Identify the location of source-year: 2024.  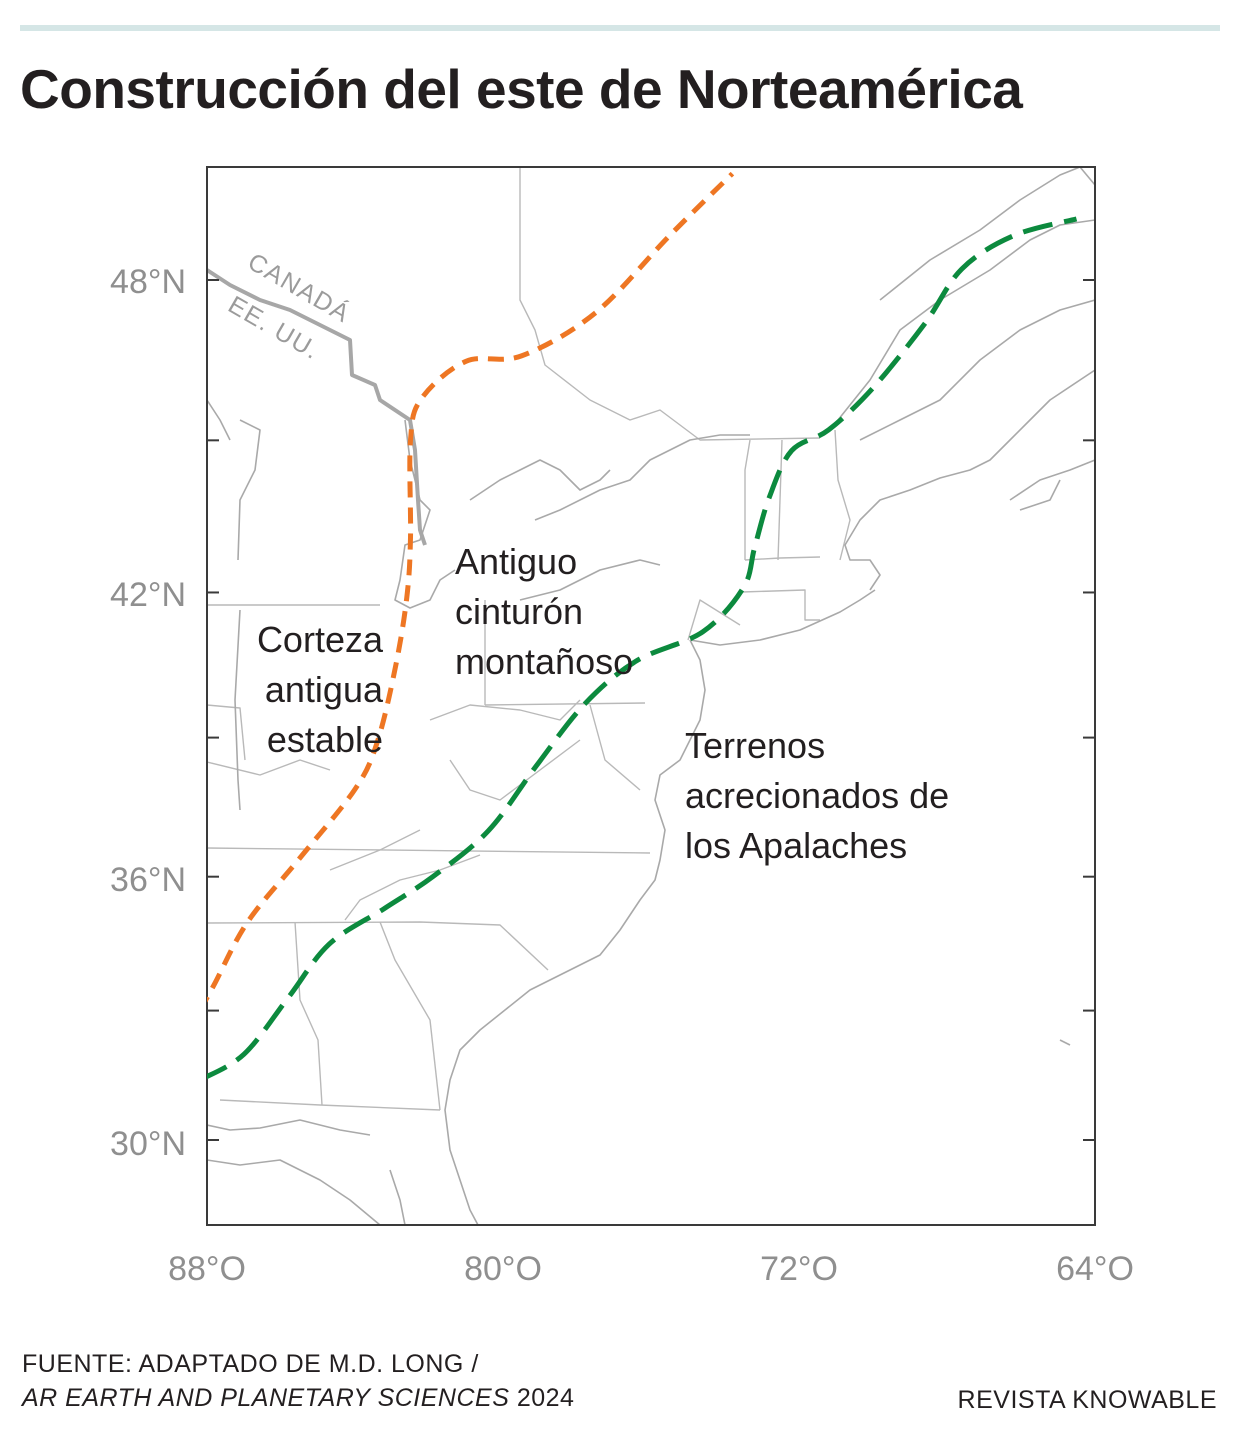
(542, 1397).